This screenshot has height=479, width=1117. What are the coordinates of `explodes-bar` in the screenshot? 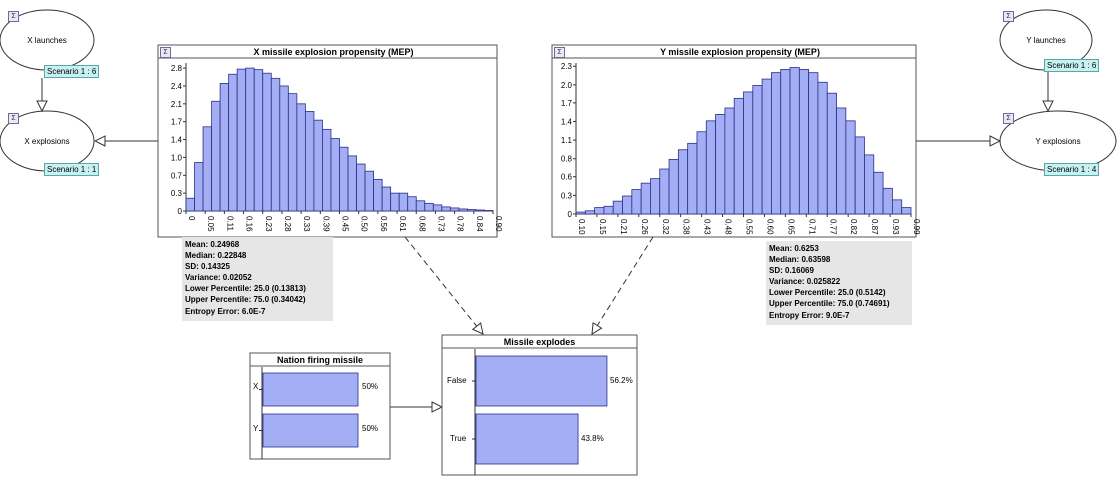 It's located at (527, 439).